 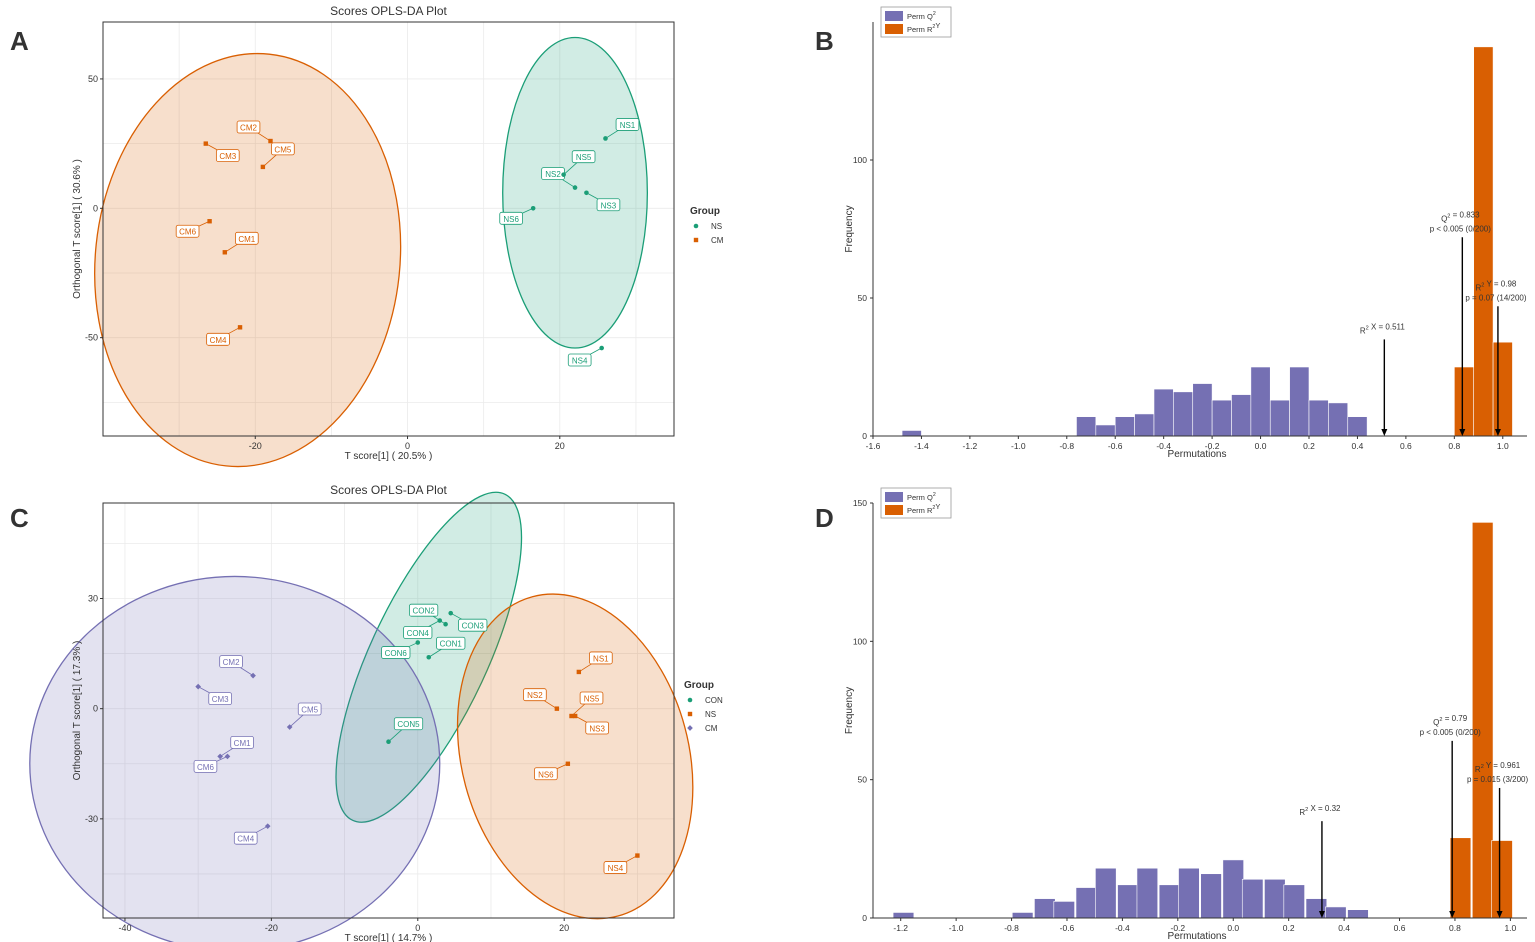 What do you see at coordinates (1450, 720) in the screenshot?
I see `annotation-text: Q2 = 0.79` at bounding box center [1450, 720].